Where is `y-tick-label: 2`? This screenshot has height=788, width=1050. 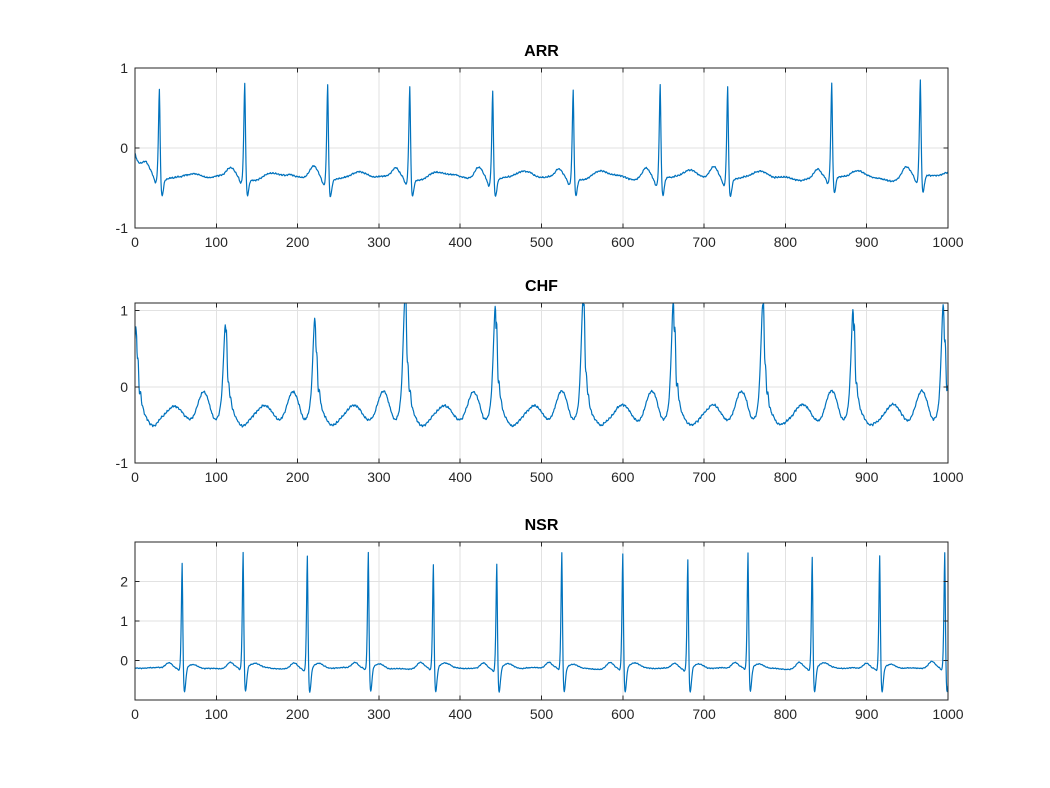
y-tick-label: 2 is located at coordinates (124, 582).